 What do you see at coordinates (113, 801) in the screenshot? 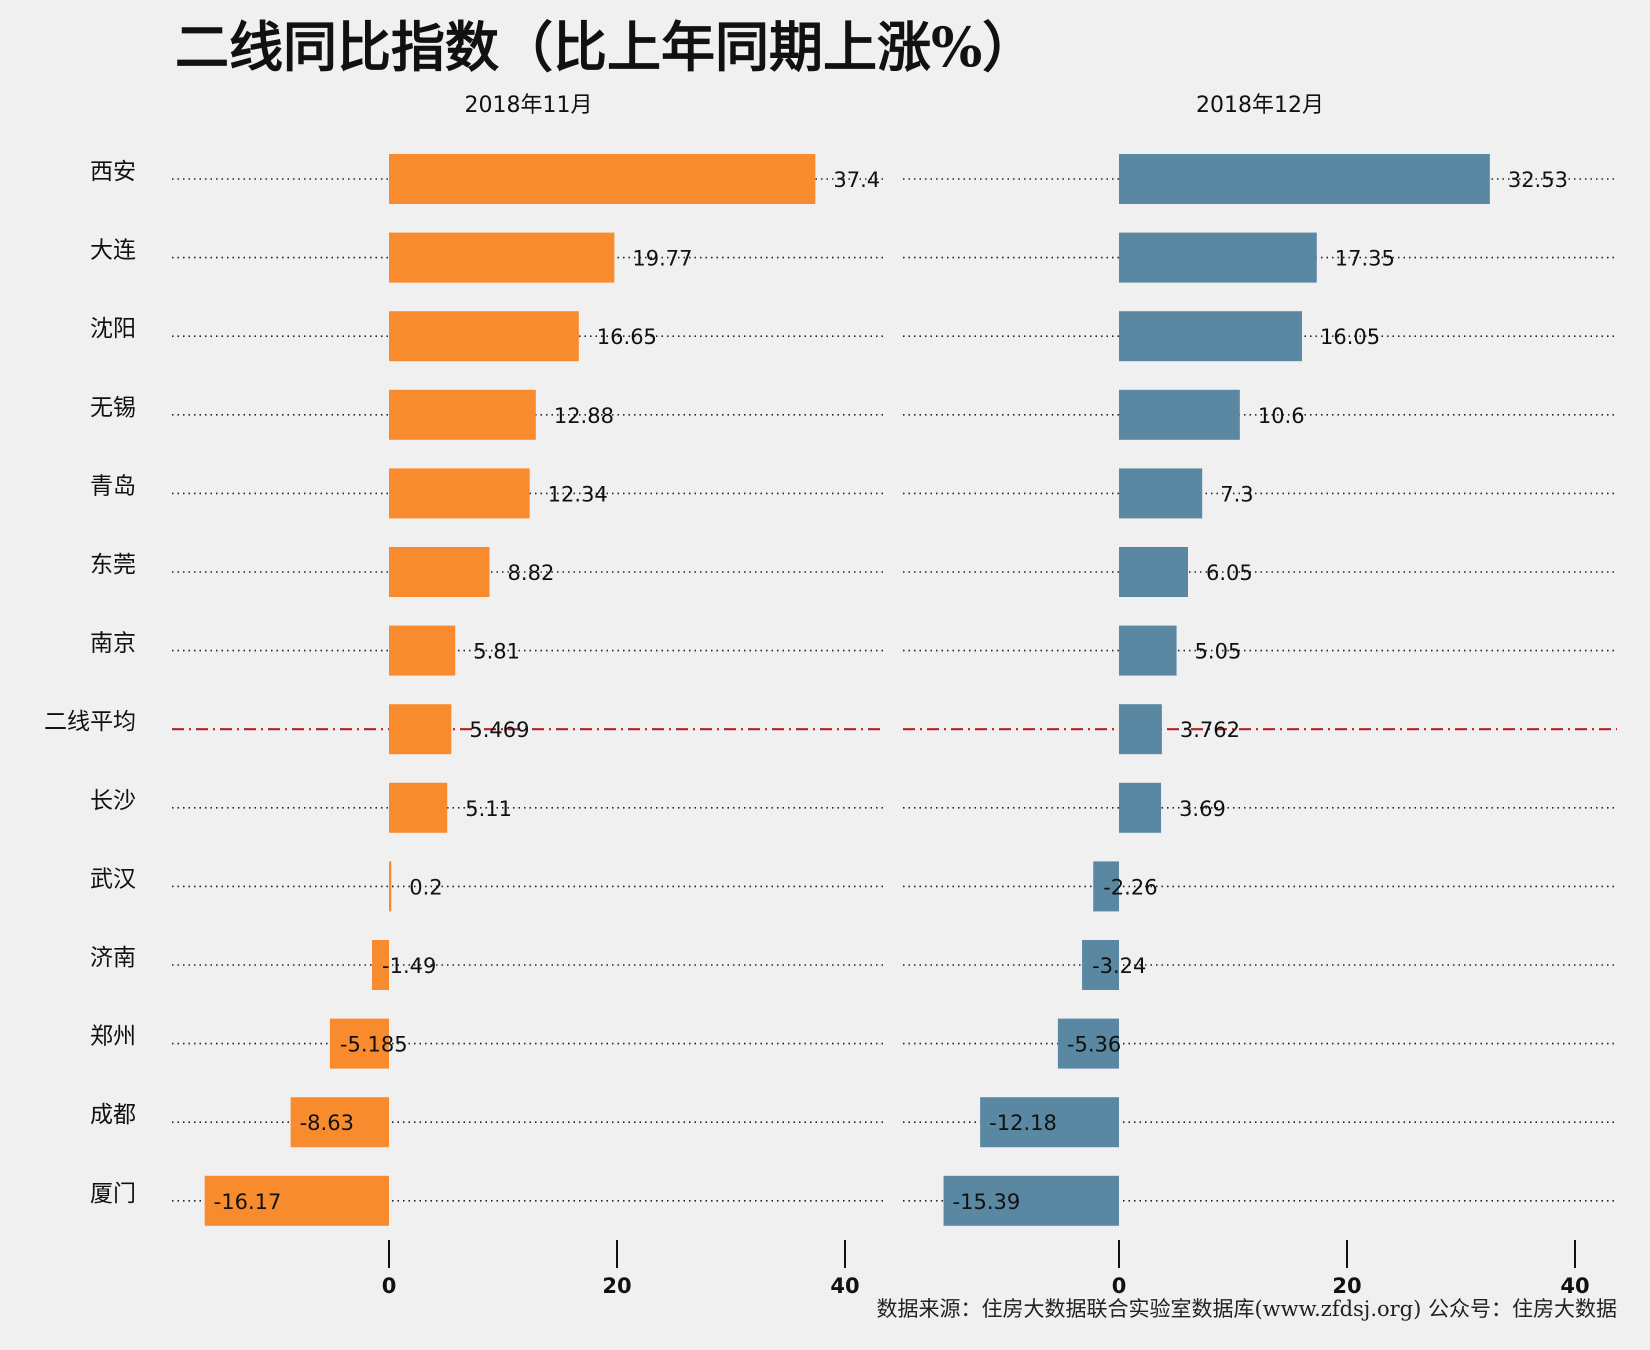
I see `category-label: 长沙` at bounding box center [113, 801].